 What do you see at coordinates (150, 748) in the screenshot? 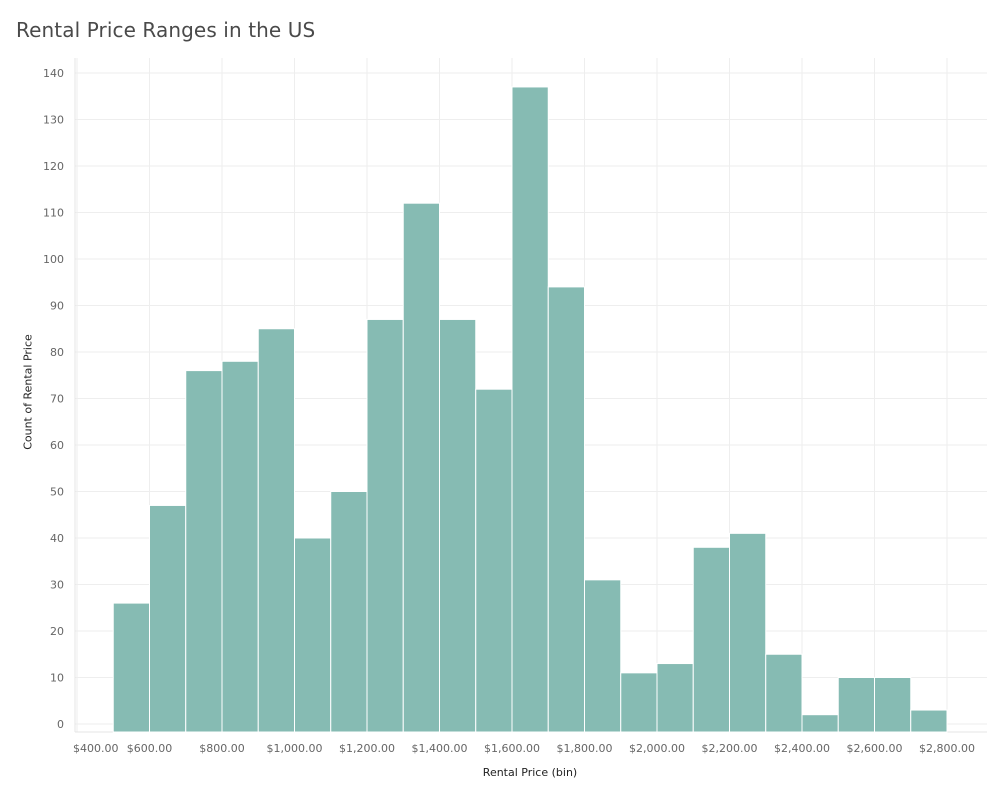
I see `x-tick-label: $600.00` at bounding box center [150, 748].